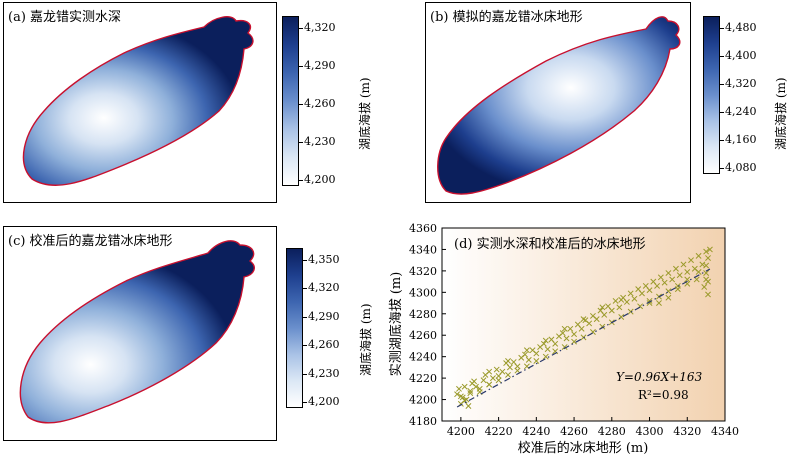  I want to click on panel-c-colorbar-tick-label: 4,260, so click(324, 345).